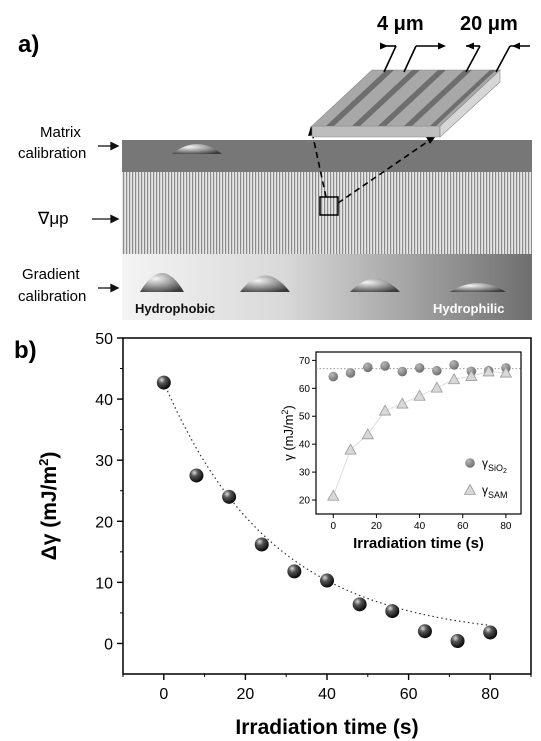 This screenshot has width=541, height=741. What do you see at coordinates (48, 506) in the screenshot?
I see `main-y-axis-label: Δγ (mJ/m2)` at bounding box center [48, 506].